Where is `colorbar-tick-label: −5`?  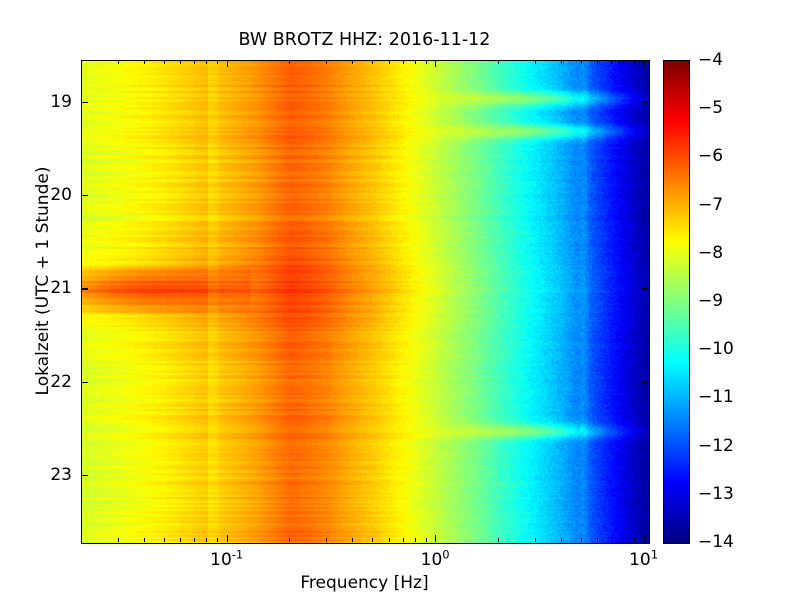
colorbar-tick-label: −5 is located at coordinates (711, 108).